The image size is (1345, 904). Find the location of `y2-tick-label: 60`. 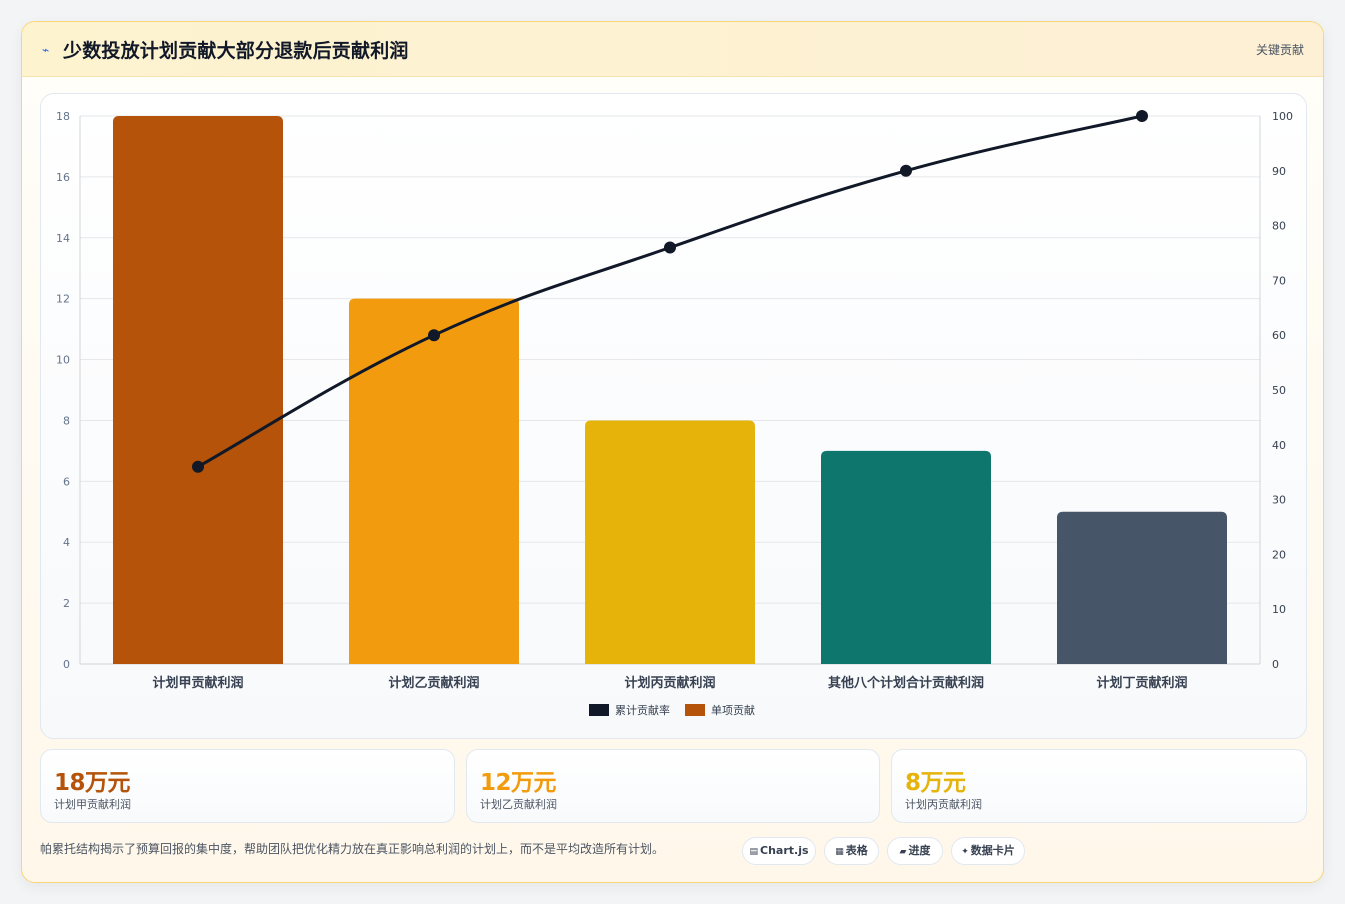

y2-tick-label: 60 is located at coordinates (1279, 335).